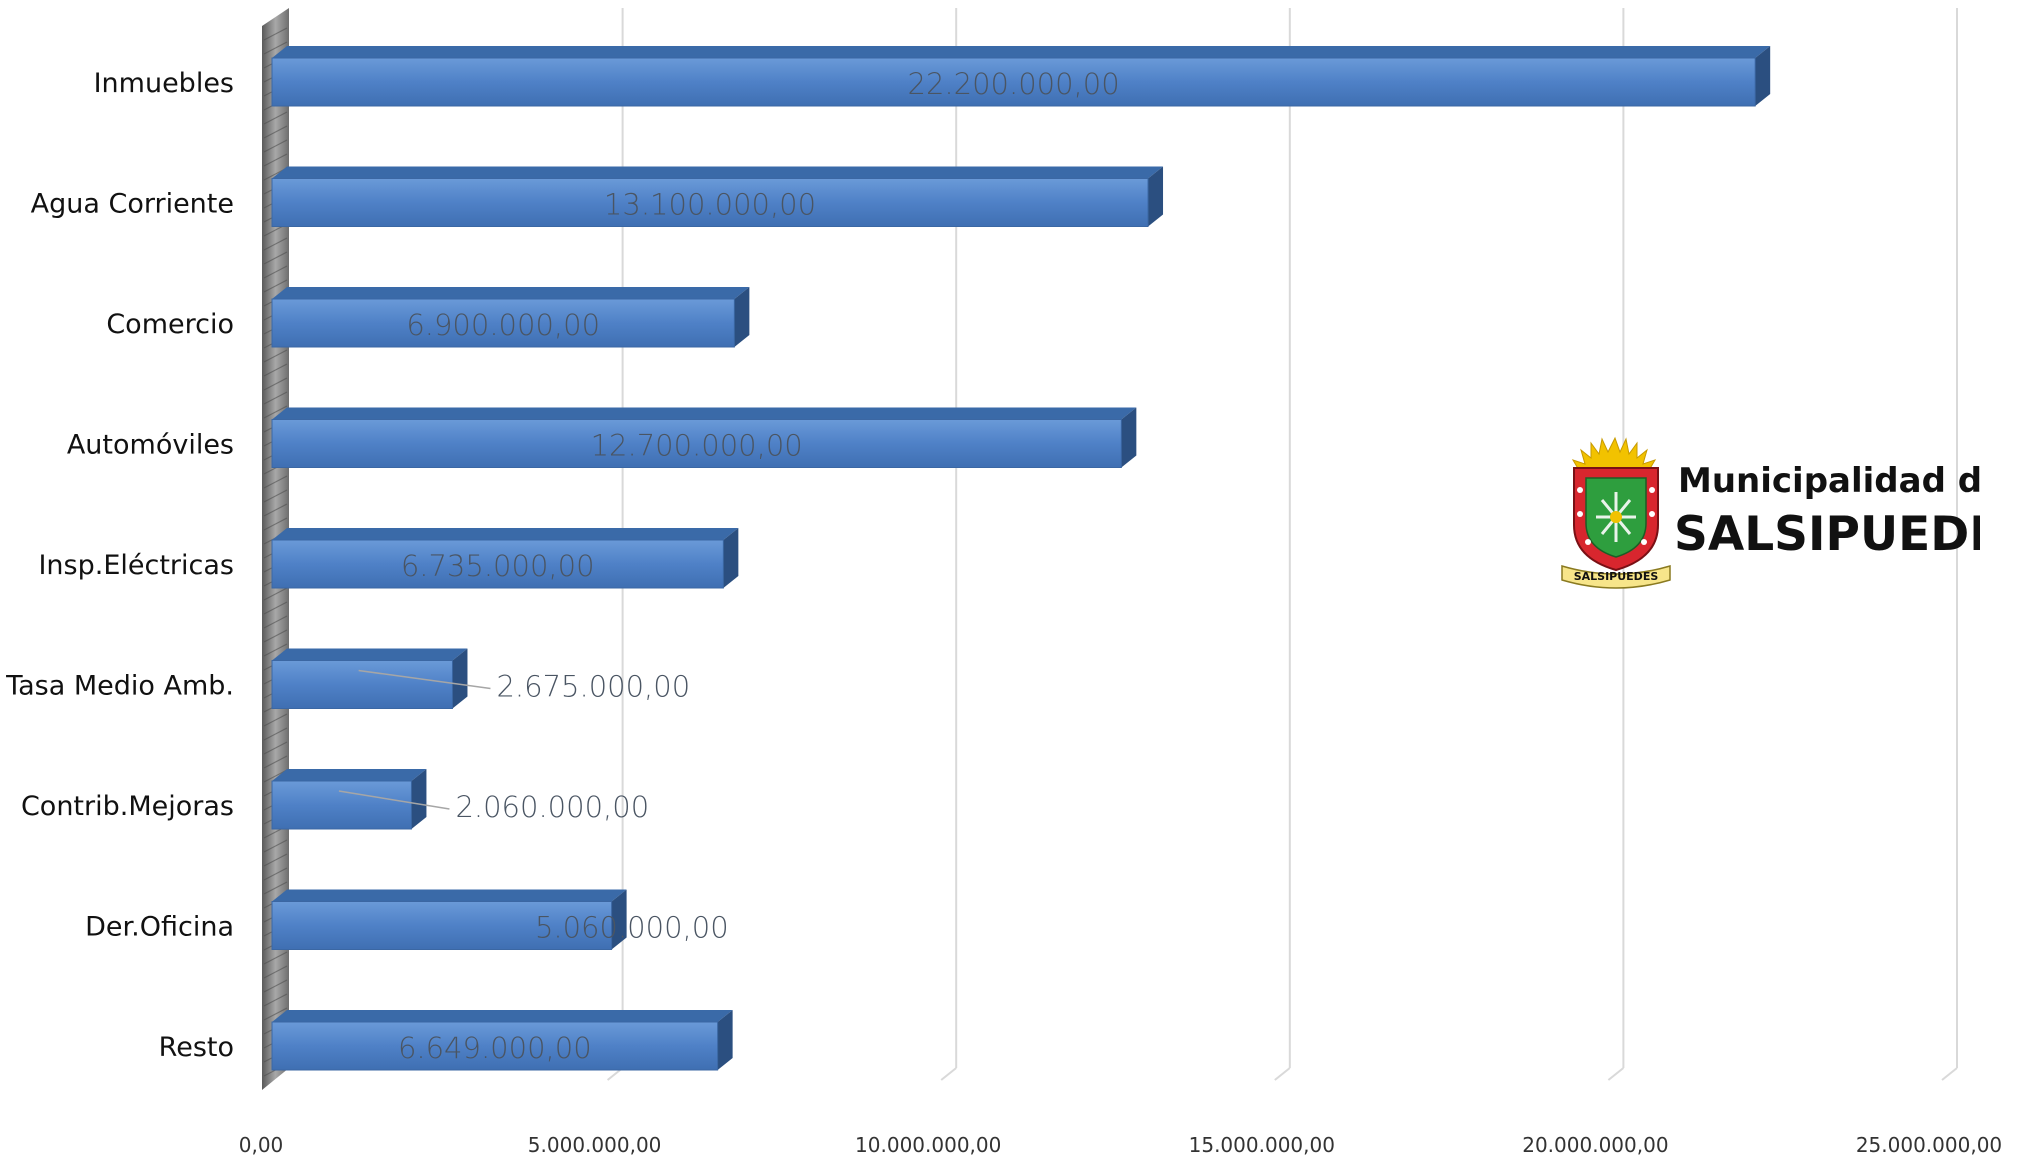  I want to click on x-tick-label: 20.000.000,00, so click(1595, 1145).